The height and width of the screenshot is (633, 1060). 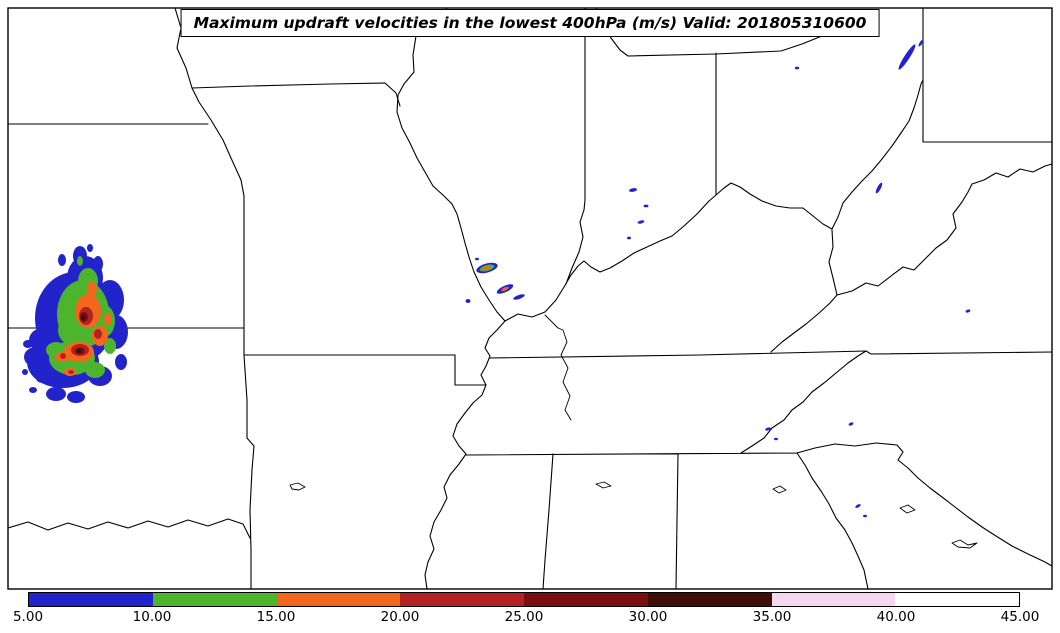 I want to click on colorbar-tick-label: 25.00, so click(x=524, y=617).